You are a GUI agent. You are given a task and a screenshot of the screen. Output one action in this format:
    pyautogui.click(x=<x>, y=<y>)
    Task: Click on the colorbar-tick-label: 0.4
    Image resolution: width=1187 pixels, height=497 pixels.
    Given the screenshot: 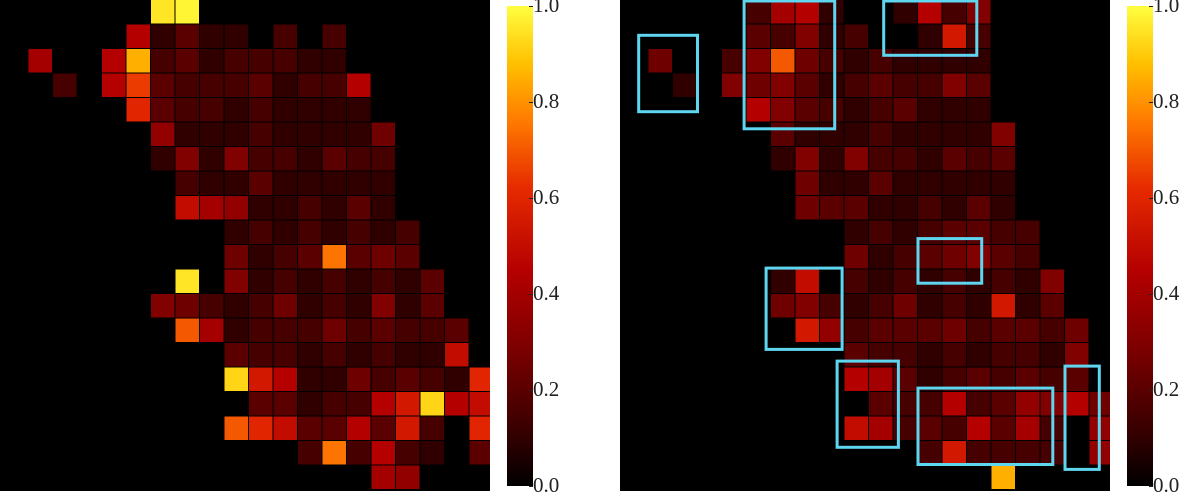 What is the action you would take?
    pyautogui.click(x=544, y=293)
    